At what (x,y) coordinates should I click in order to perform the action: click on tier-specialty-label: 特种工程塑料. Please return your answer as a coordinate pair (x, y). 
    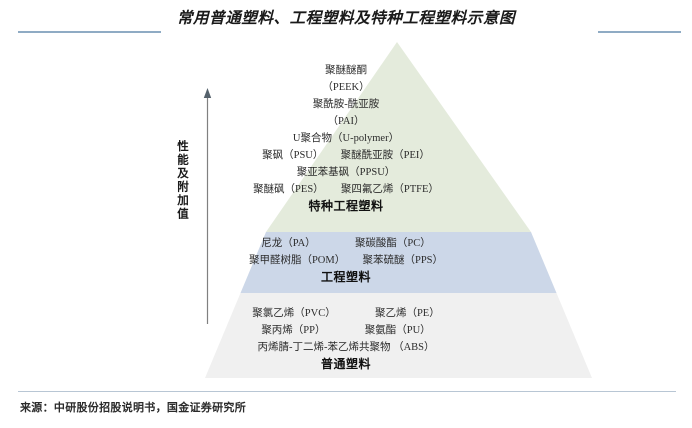
    Looking at the image, I should click on (346, 206).